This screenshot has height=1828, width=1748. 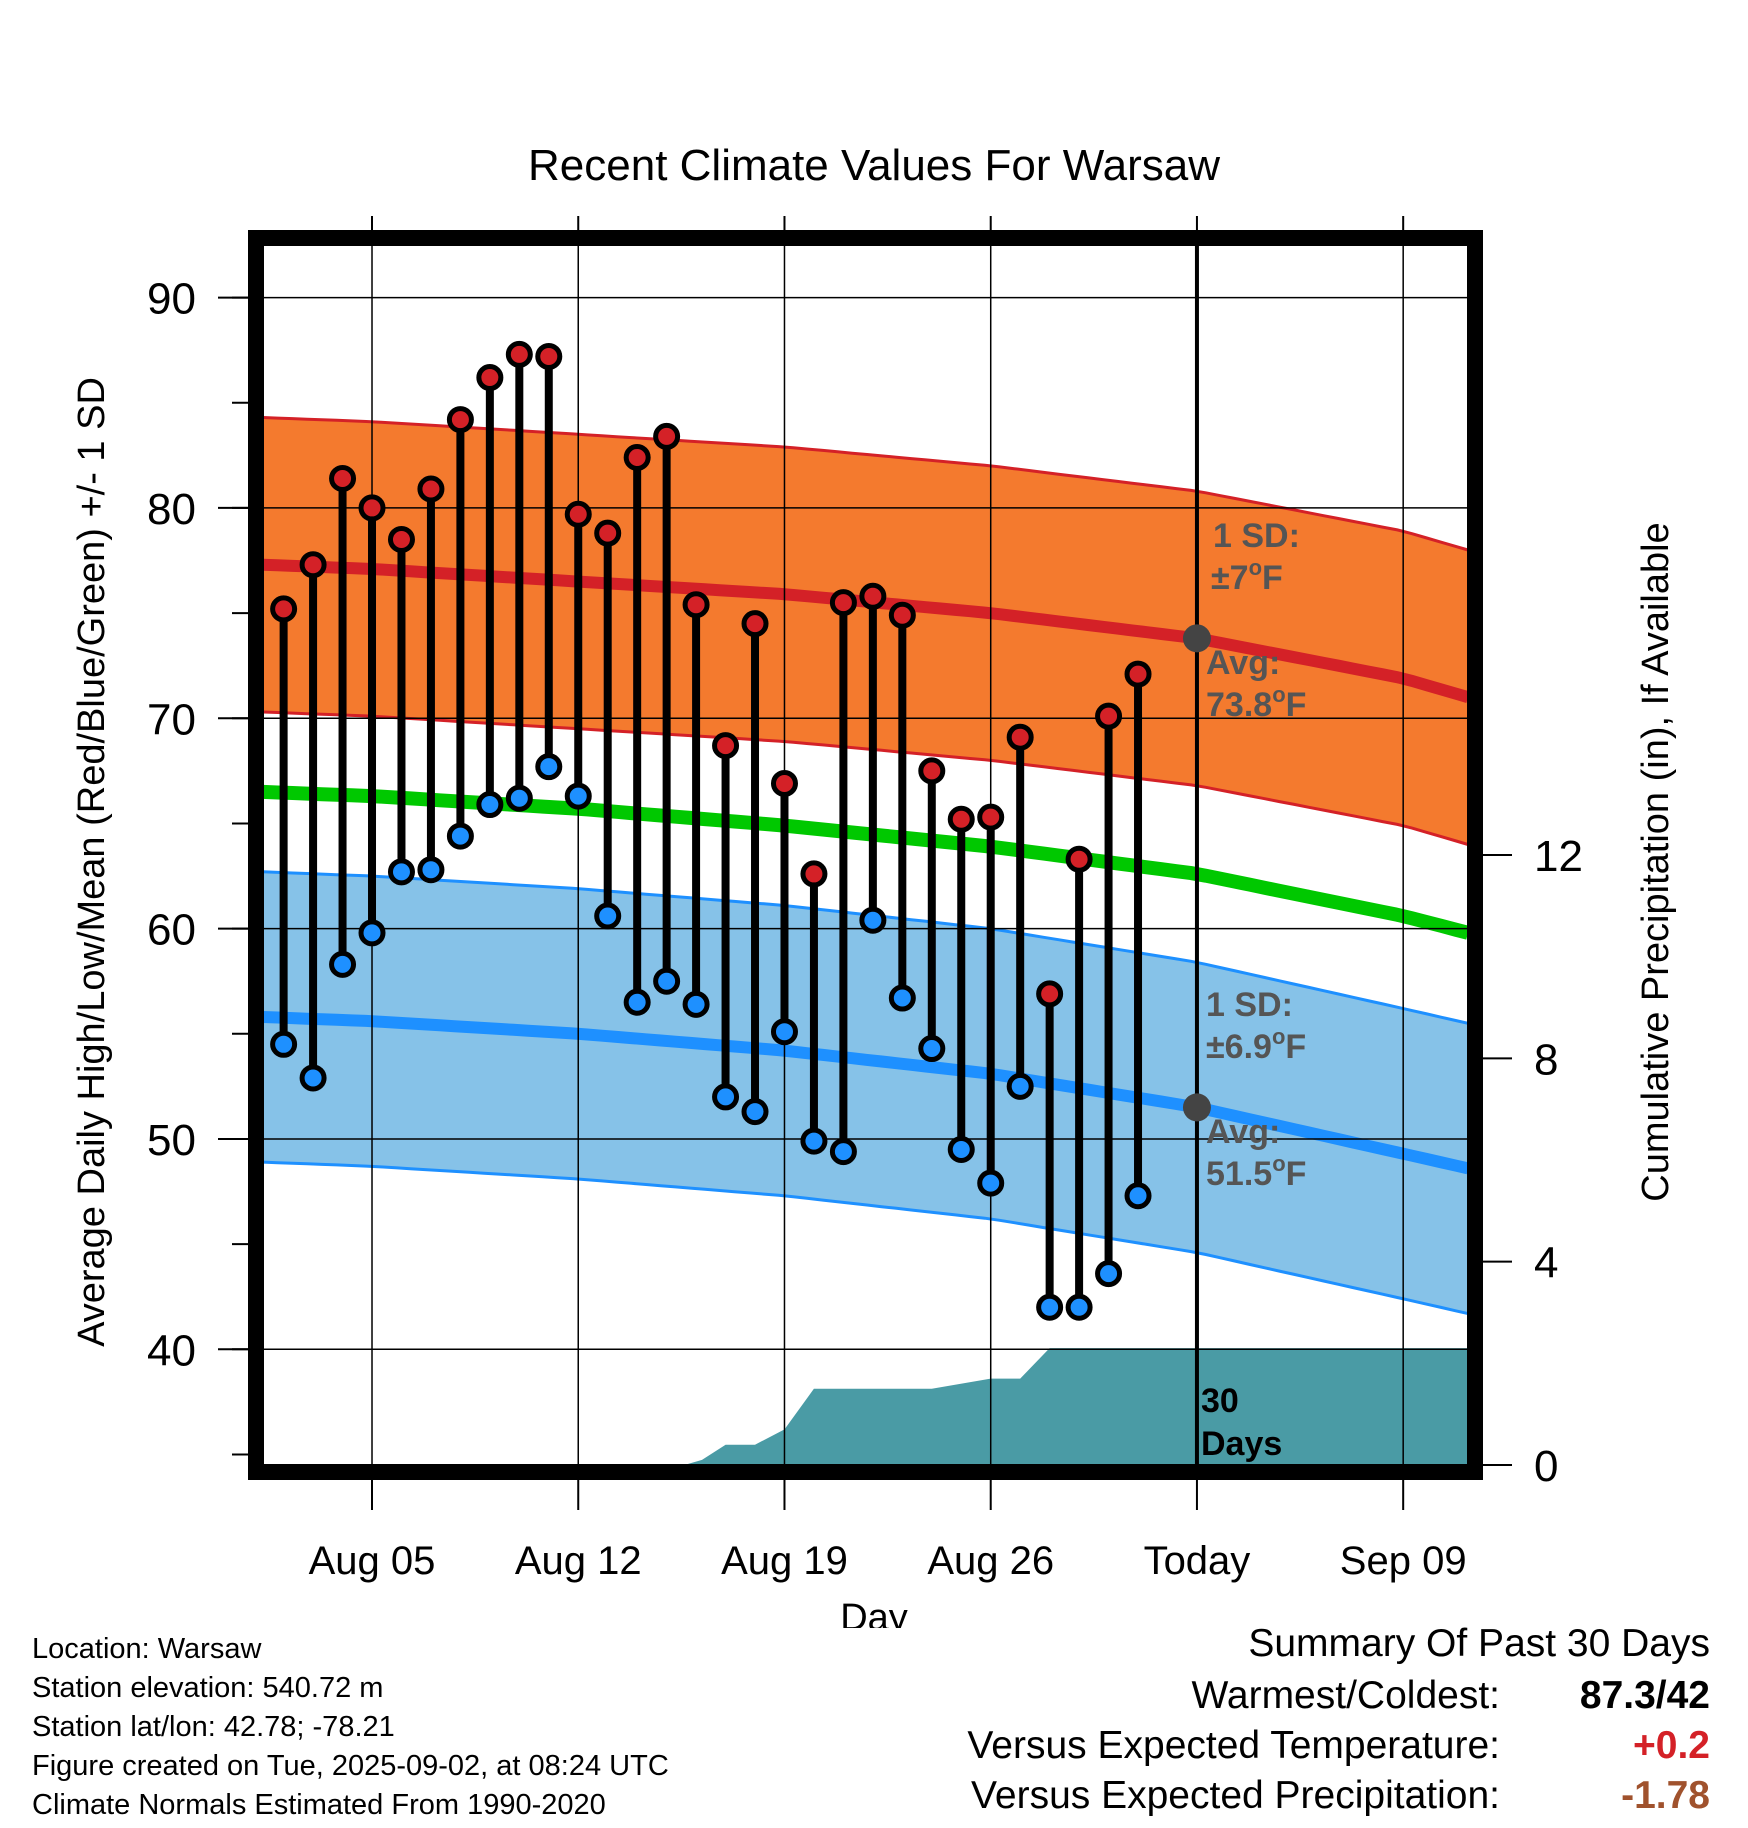 What do you see at coordinates (147, 1649) in the screenshot?
I see `location-text: Location: Warsaw` at bounding box center [147, 1649].